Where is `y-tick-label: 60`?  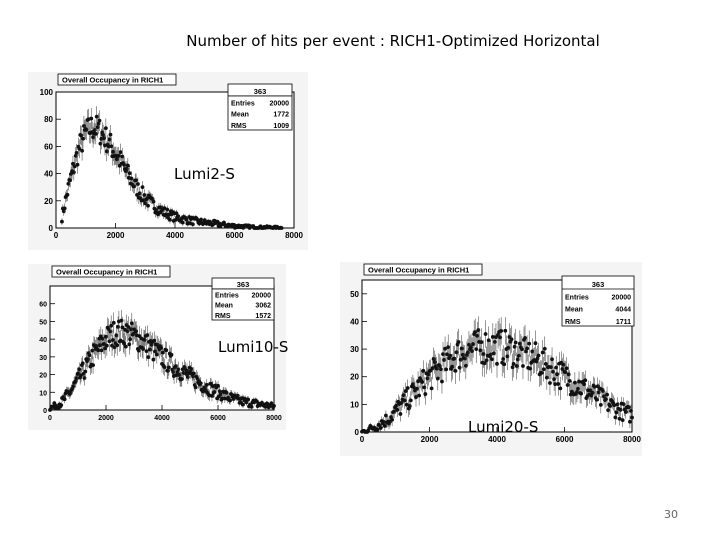 y-tick-label: 60 is located at coordinates (48, 146).